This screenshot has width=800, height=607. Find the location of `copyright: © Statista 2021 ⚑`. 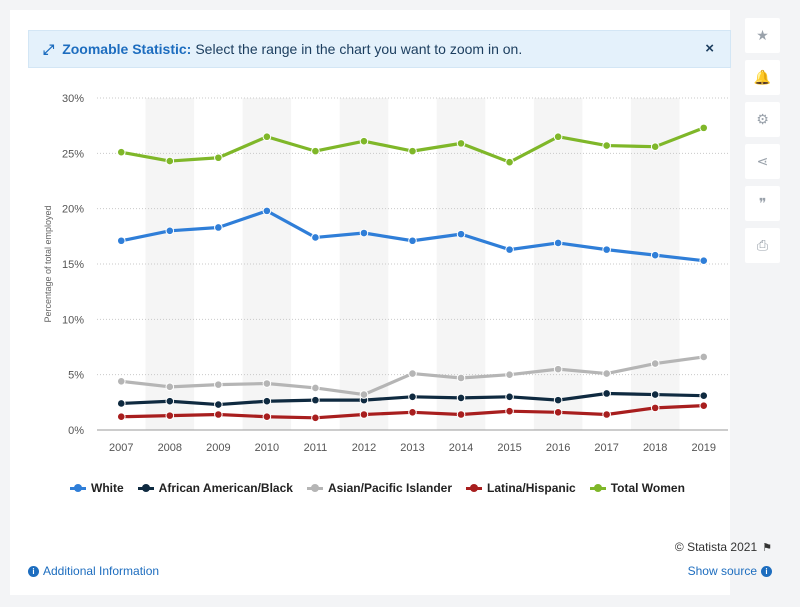

copyright: © Statista 2021 ⚑ is located at coordinates (723, 547).